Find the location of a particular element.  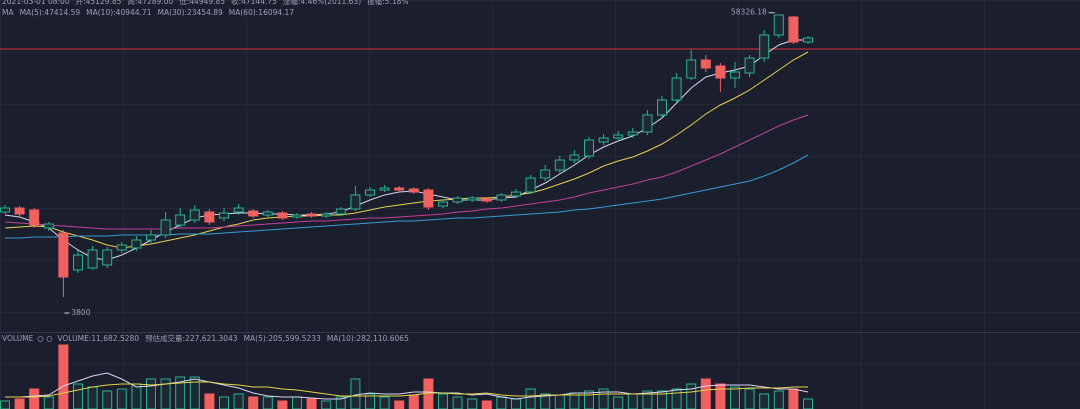

legend-entry: MA(30):23454.89 is located at coordinates (190, 12).